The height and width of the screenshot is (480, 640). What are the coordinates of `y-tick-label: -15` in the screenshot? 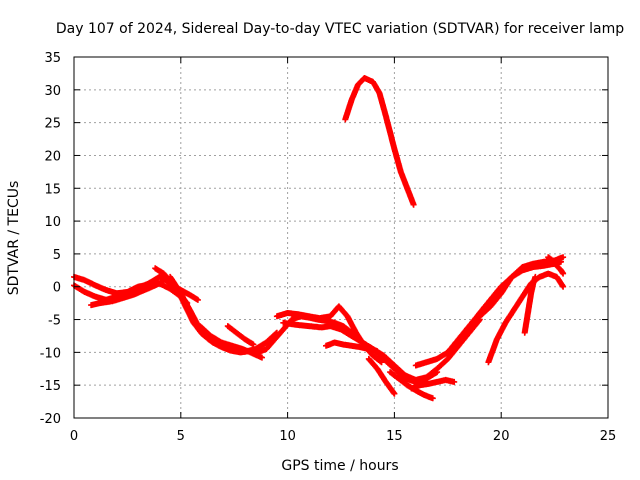 It's located at (50, 386).